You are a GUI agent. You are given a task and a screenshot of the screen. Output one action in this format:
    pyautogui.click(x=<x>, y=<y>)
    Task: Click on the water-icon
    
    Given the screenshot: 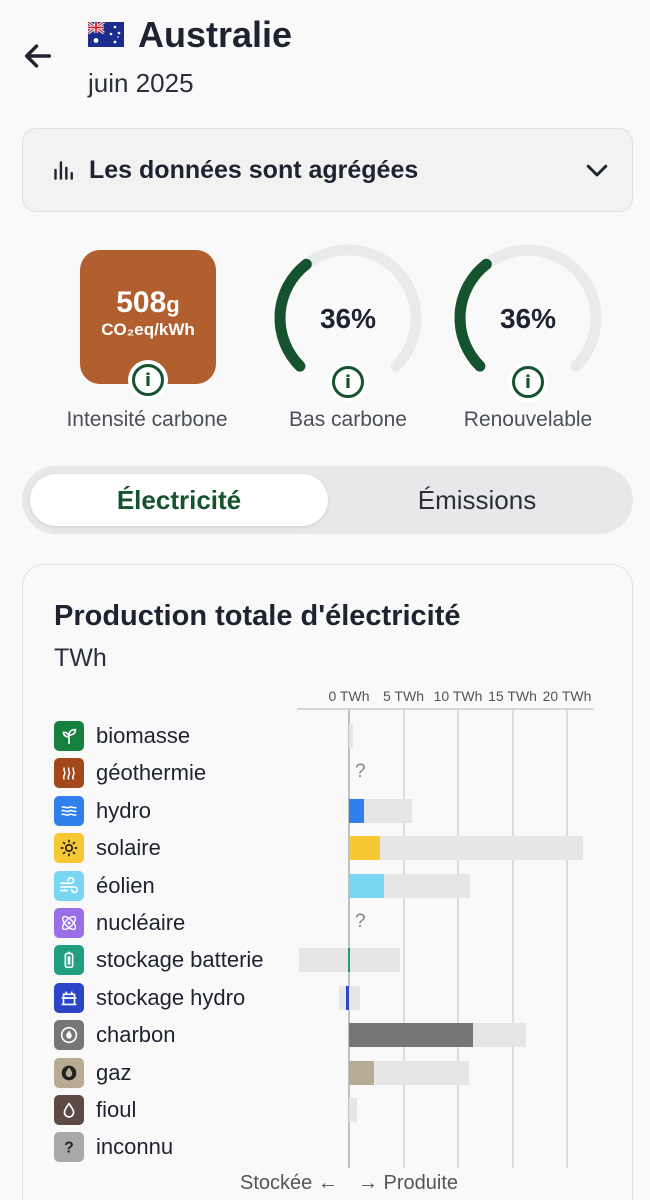 What is the action you would take?
    pyautogui.click(x=69, y=810)
    